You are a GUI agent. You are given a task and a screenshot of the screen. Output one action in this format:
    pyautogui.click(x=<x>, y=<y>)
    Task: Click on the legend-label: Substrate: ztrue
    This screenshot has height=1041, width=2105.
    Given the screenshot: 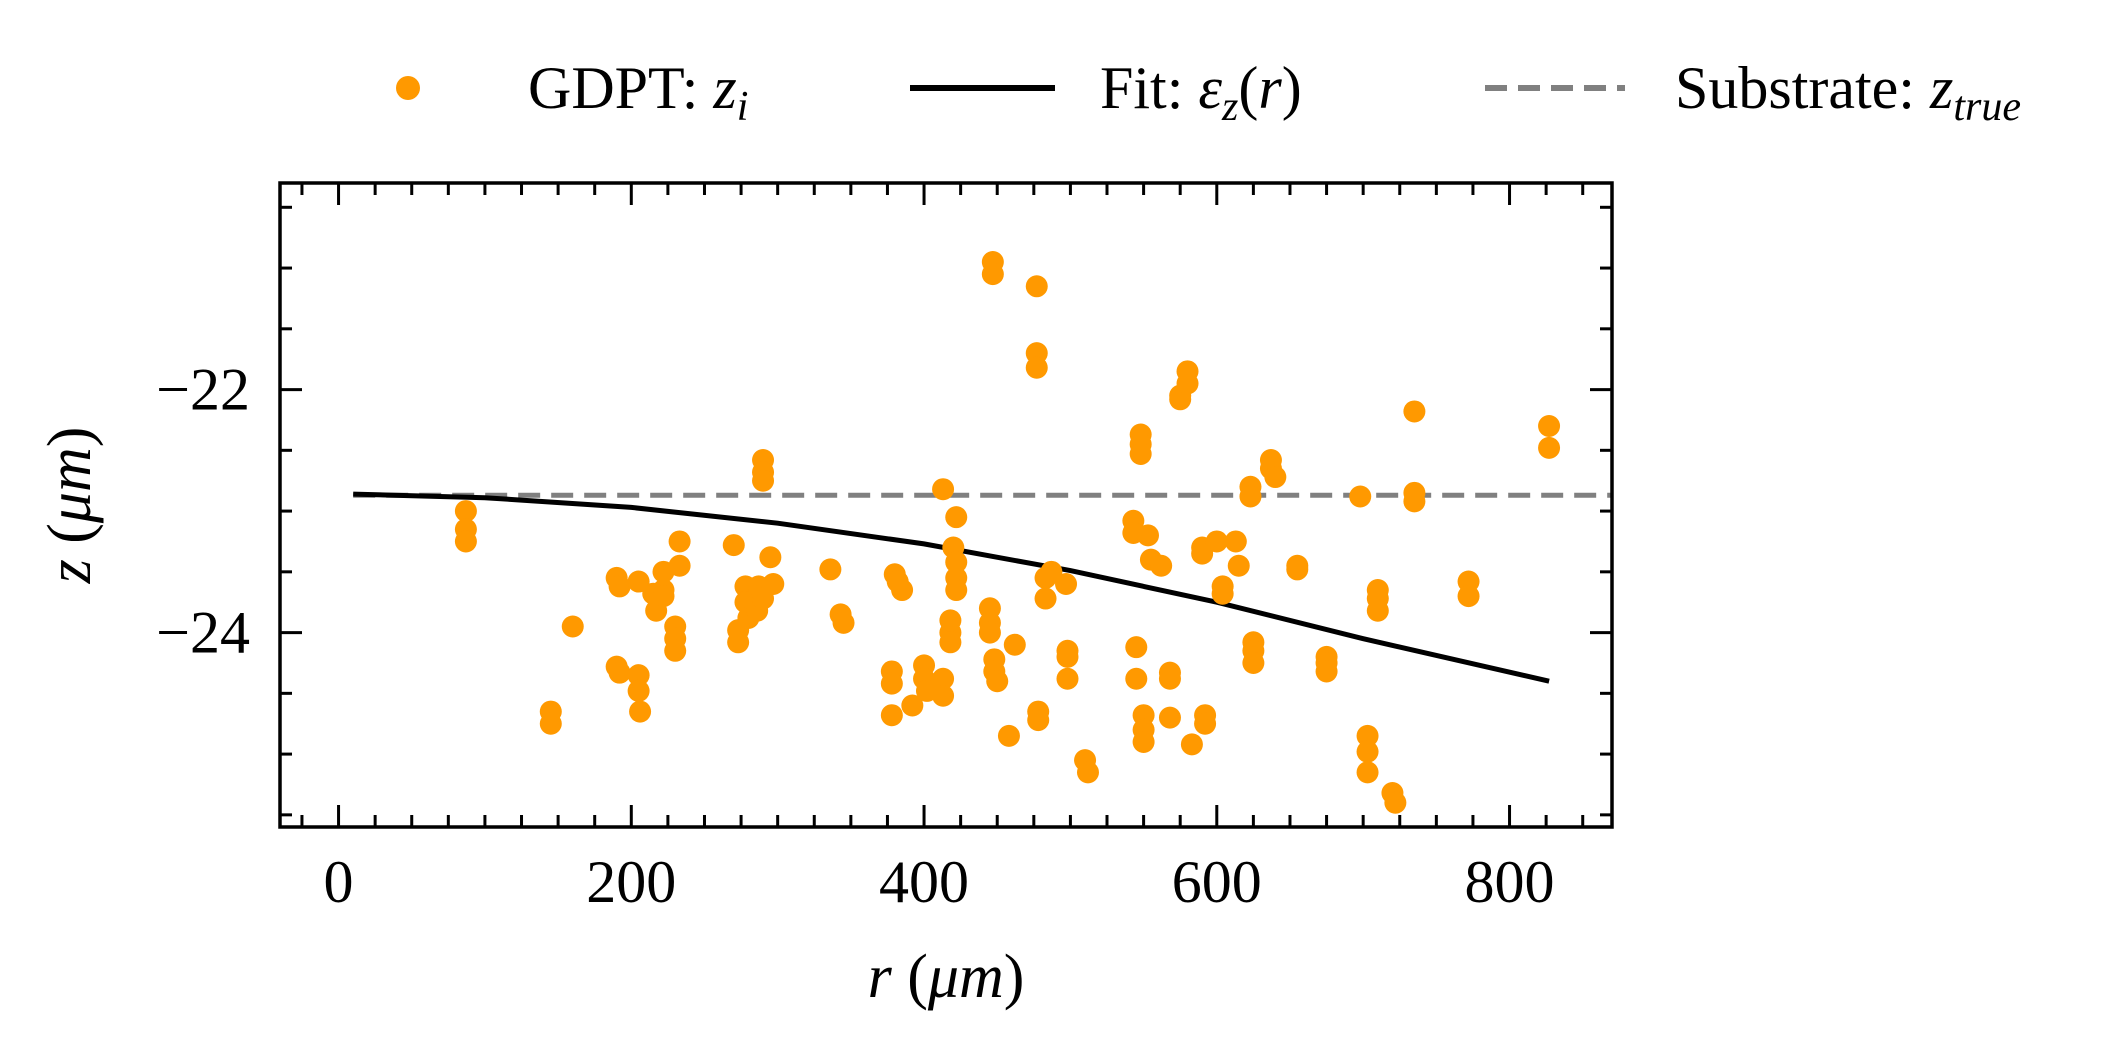 What is the action you would take?
    pyautogui.click(x=1848, y=92)
    